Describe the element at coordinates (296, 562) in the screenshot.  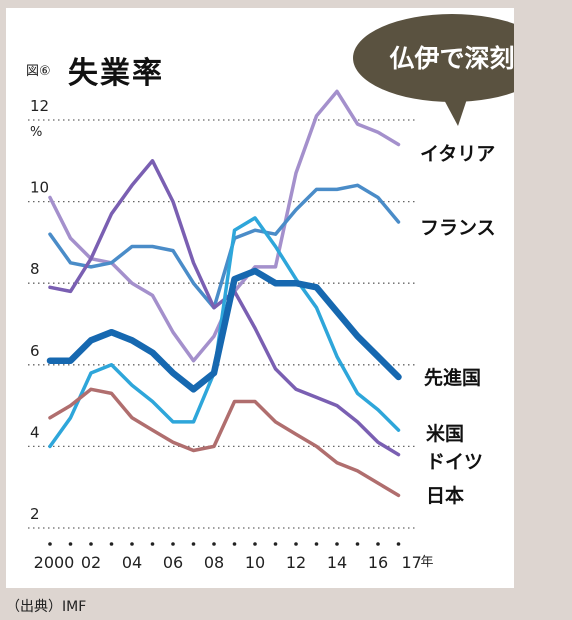
I see `x-tick-label: 12` at that location.